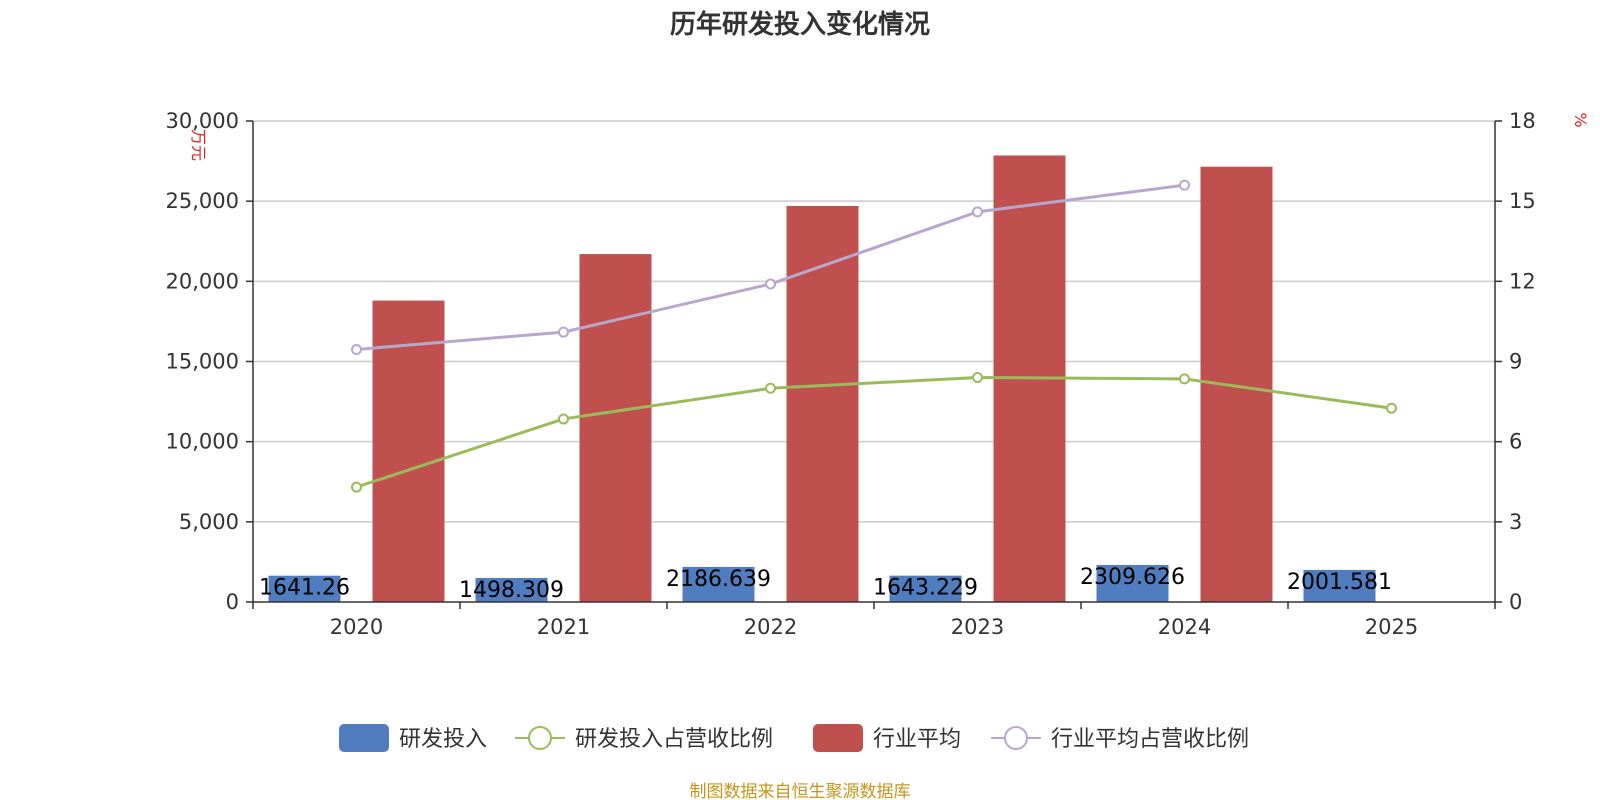 The height and width of the screenshot is (800, 1600). I want to click on bar-data-label: 1498.309, so click(511, 590).